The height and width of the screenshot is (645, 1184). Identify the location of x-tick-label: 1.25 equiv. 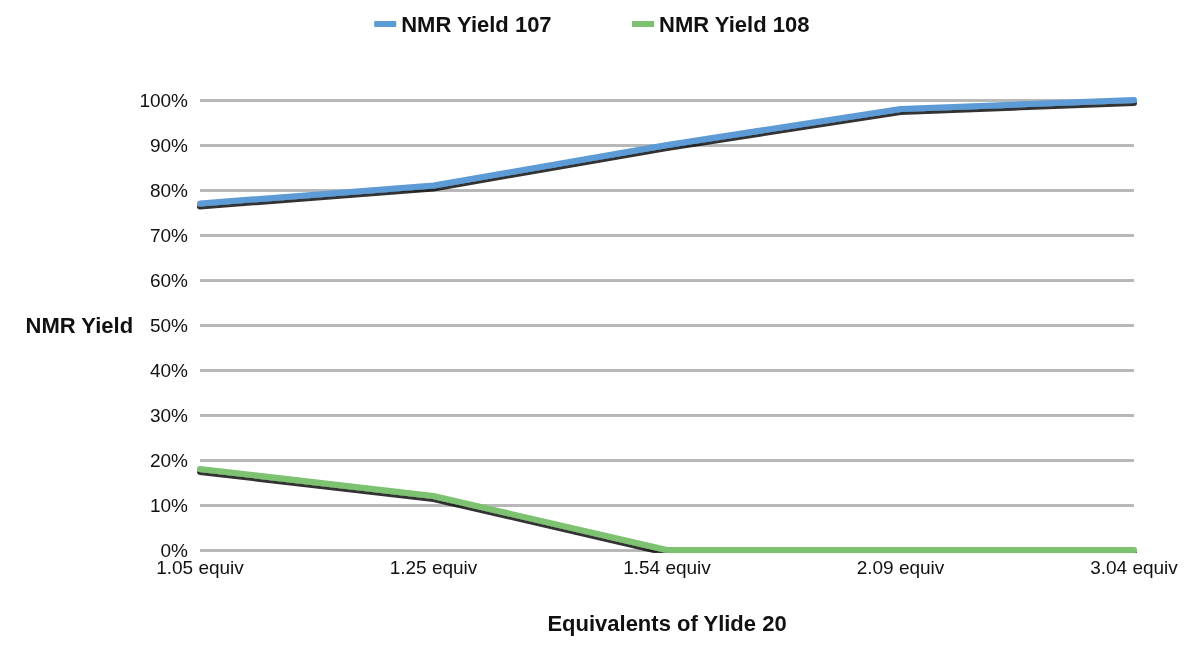
(433, 567).